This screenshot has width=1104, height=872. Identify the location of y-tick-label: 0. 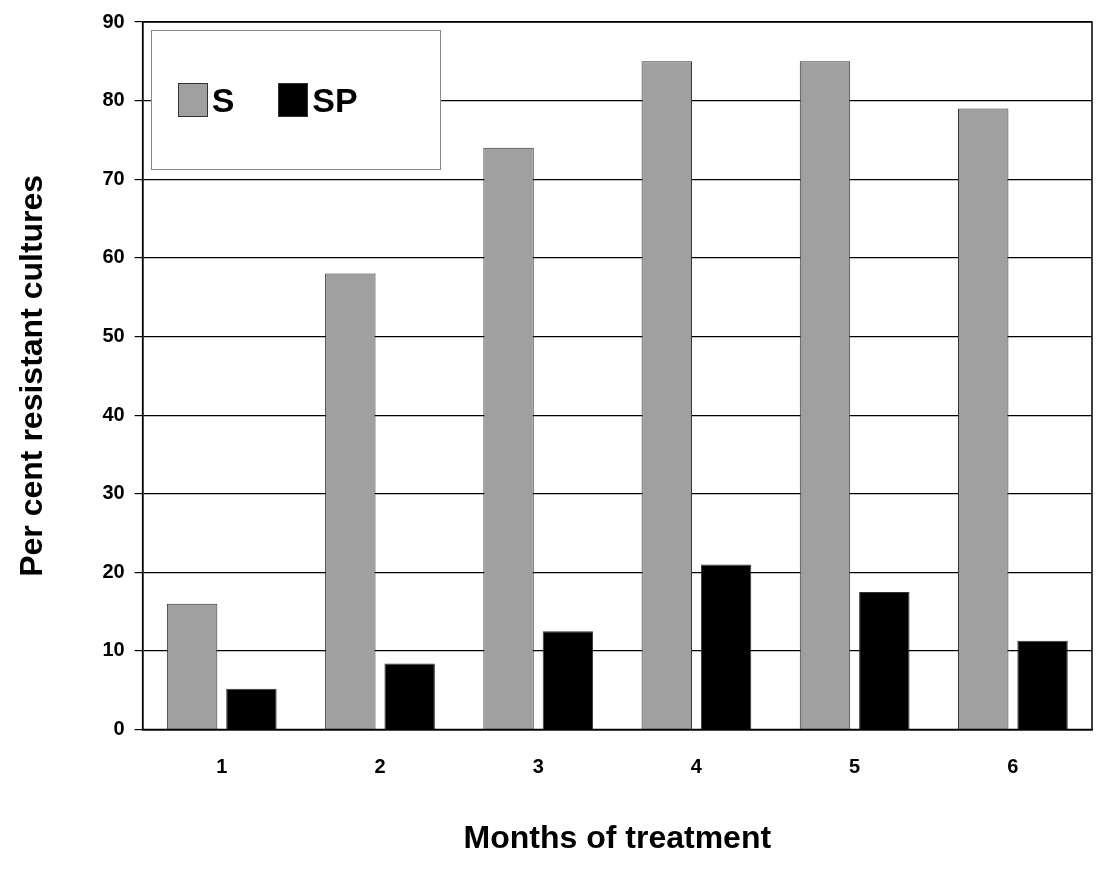
(119, 728).